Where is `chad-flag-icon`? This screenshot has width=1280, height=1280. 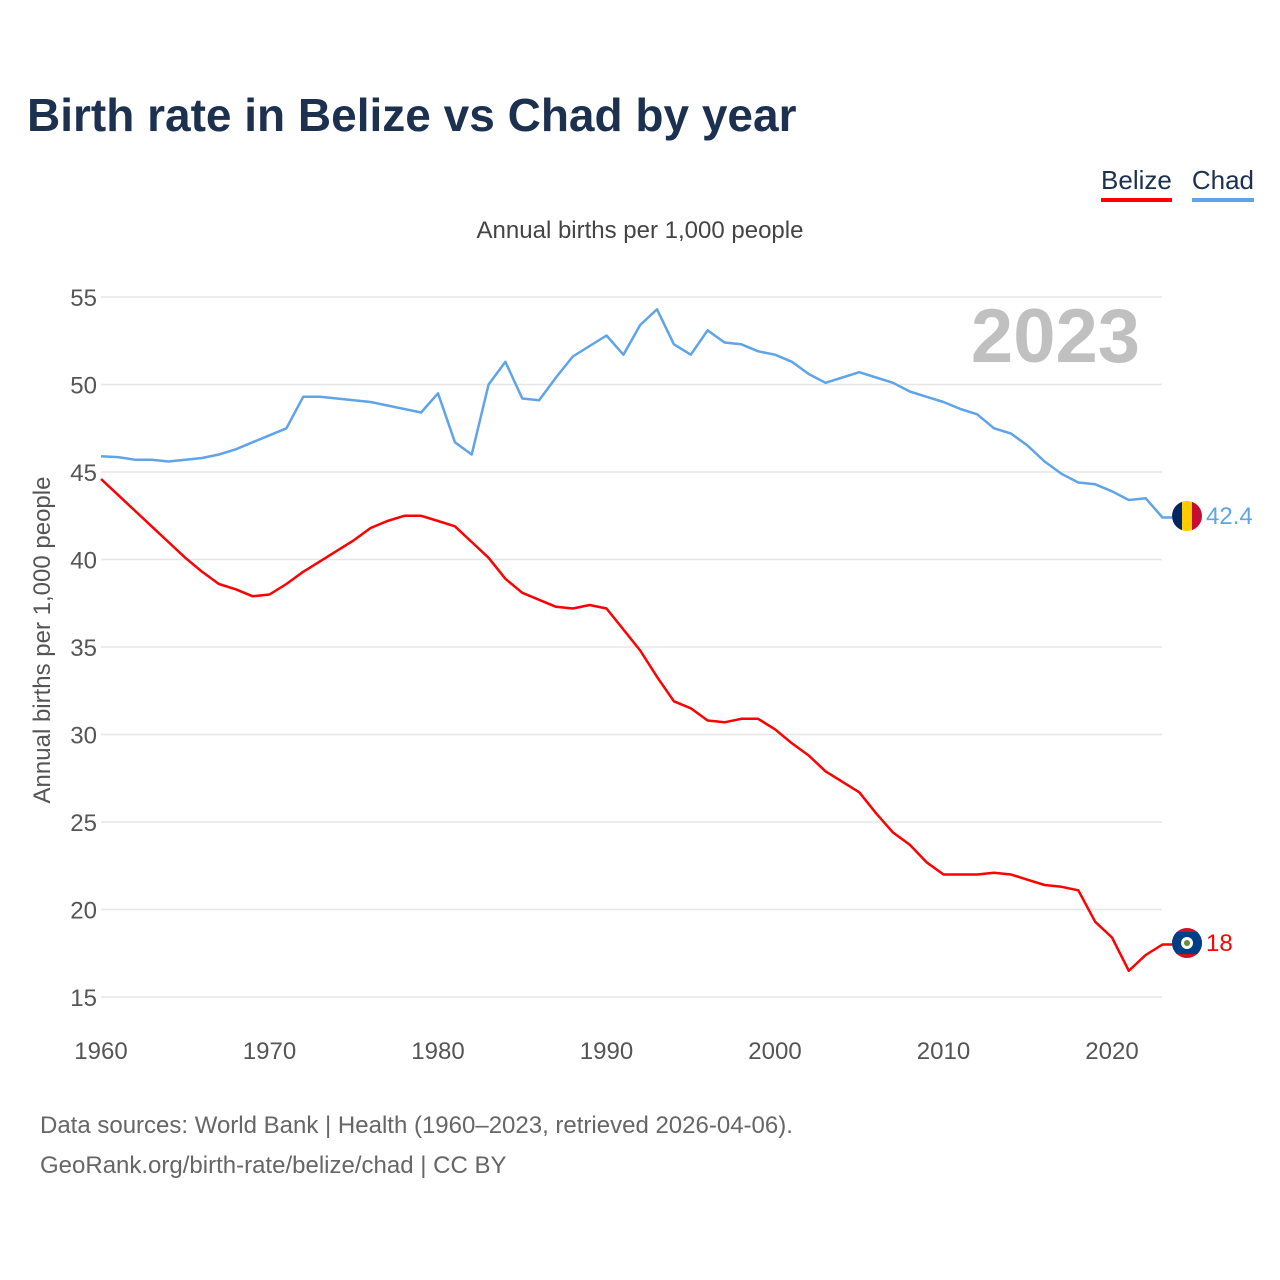
chad-flag-icon is located at coordinates (1187, 516).